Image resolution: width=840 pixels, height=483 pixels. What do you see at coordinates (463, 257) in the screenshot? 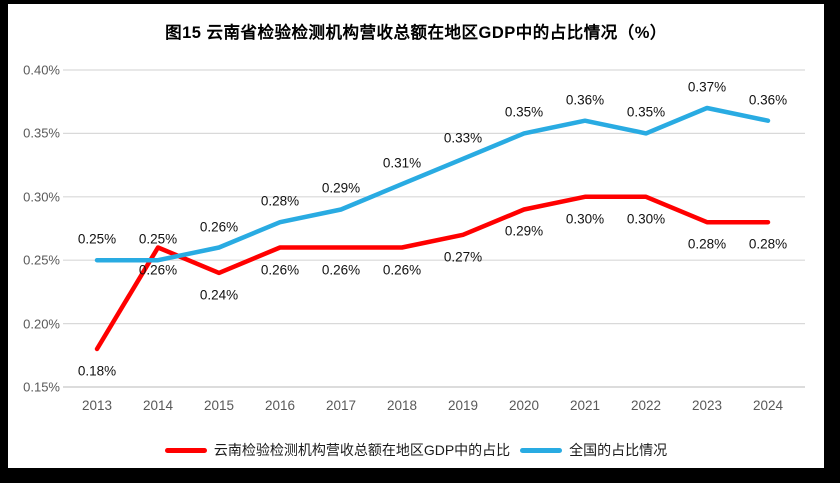
I see `data-label-yunnan: 0.27%` at bounding box center [463, 257].